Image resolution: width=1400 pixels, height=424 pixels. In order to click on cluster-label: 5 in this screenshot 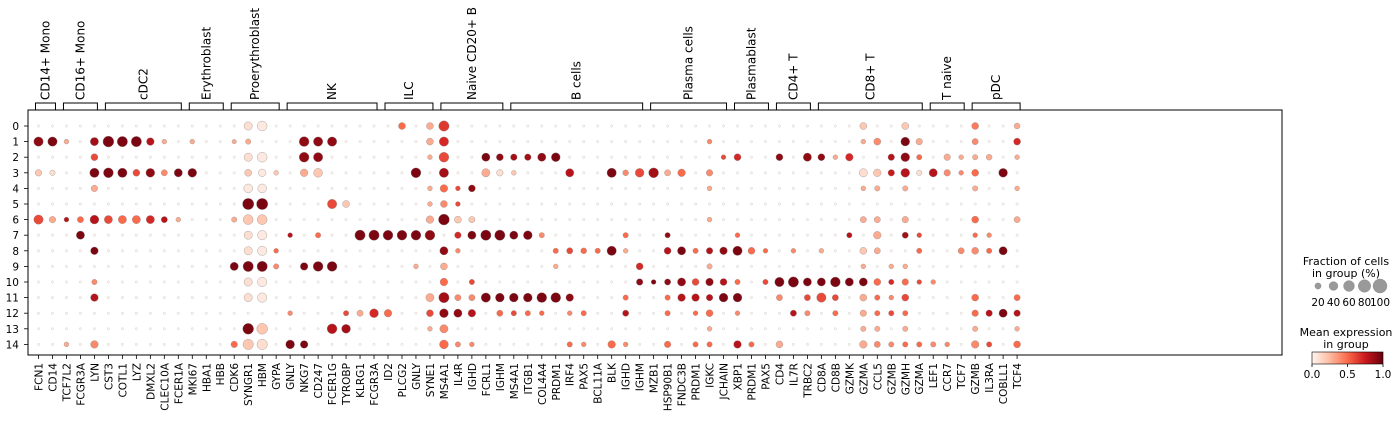, I will do `click(15, 205)`.